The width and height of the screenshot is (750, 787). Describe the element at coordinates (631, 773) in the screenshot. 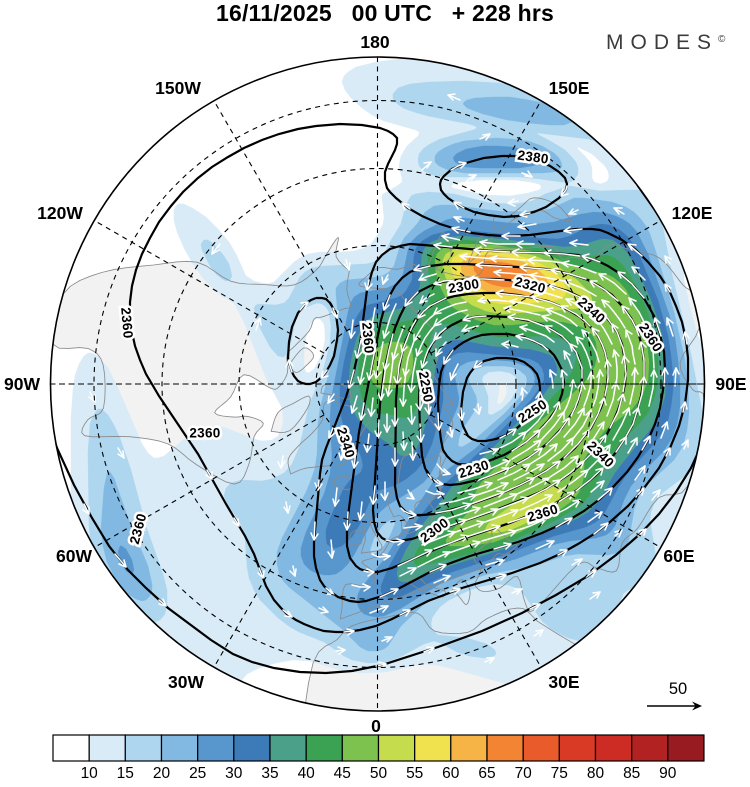

I see `svg-text: 85` at that location.